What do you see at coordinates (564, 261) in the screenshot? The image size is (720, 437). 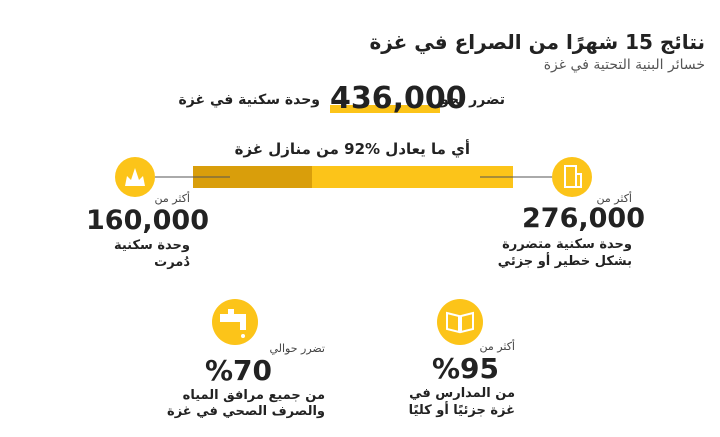 I see `damaged-line2: بشكل خطير أو جزئي` at bounding box center [564, 261].